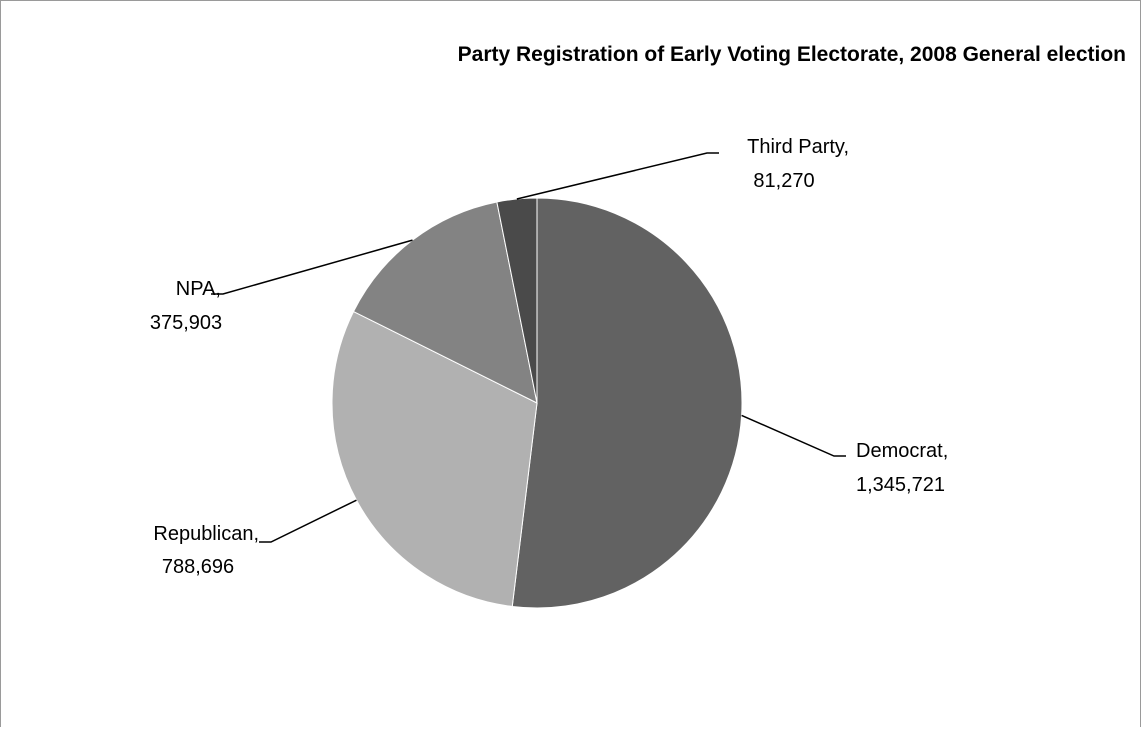  What do you see at coordinates (627, 403) in the screenshot?
I see `pie-slice-democrat` at bounding box center [627, 403].